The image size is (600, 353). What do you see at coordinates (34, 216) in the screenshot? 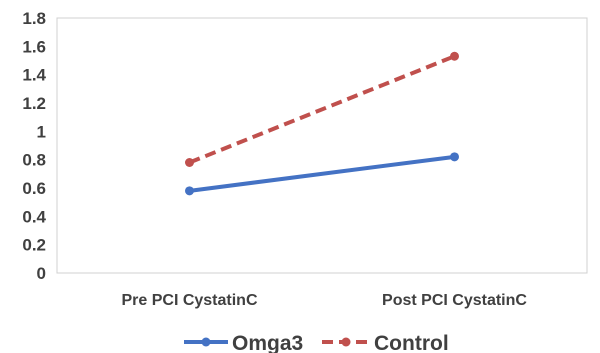
I see `y-tick-label: 0.4` at bounding box center [34, 216].